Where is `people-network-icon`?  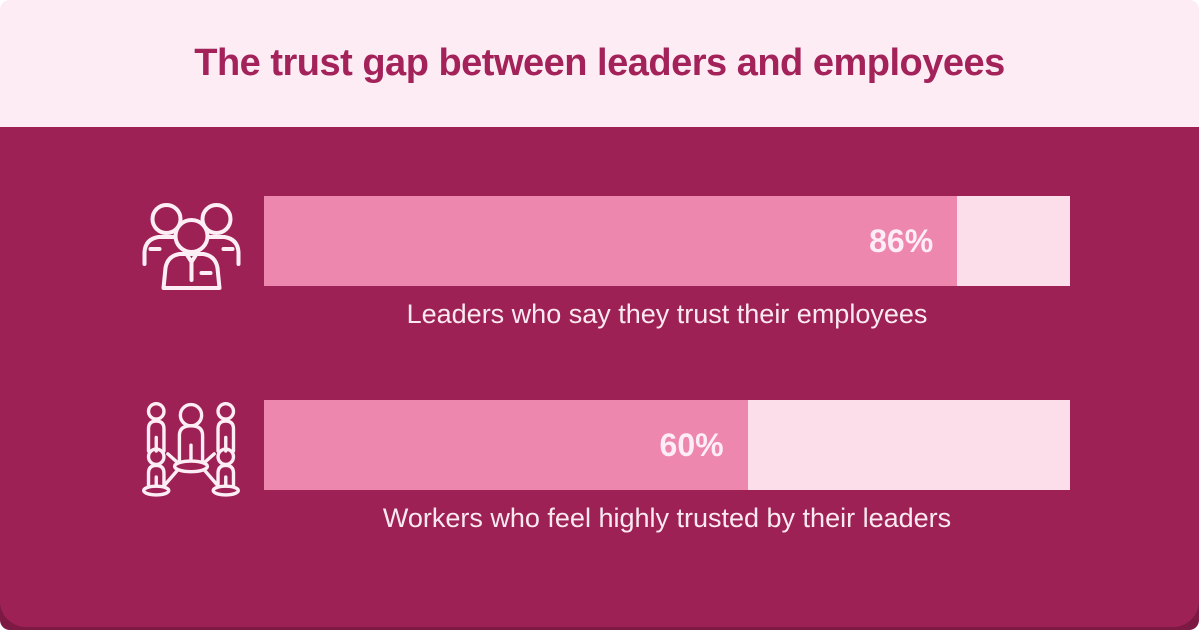 people-network-icon is located at coordinates (191, 450).